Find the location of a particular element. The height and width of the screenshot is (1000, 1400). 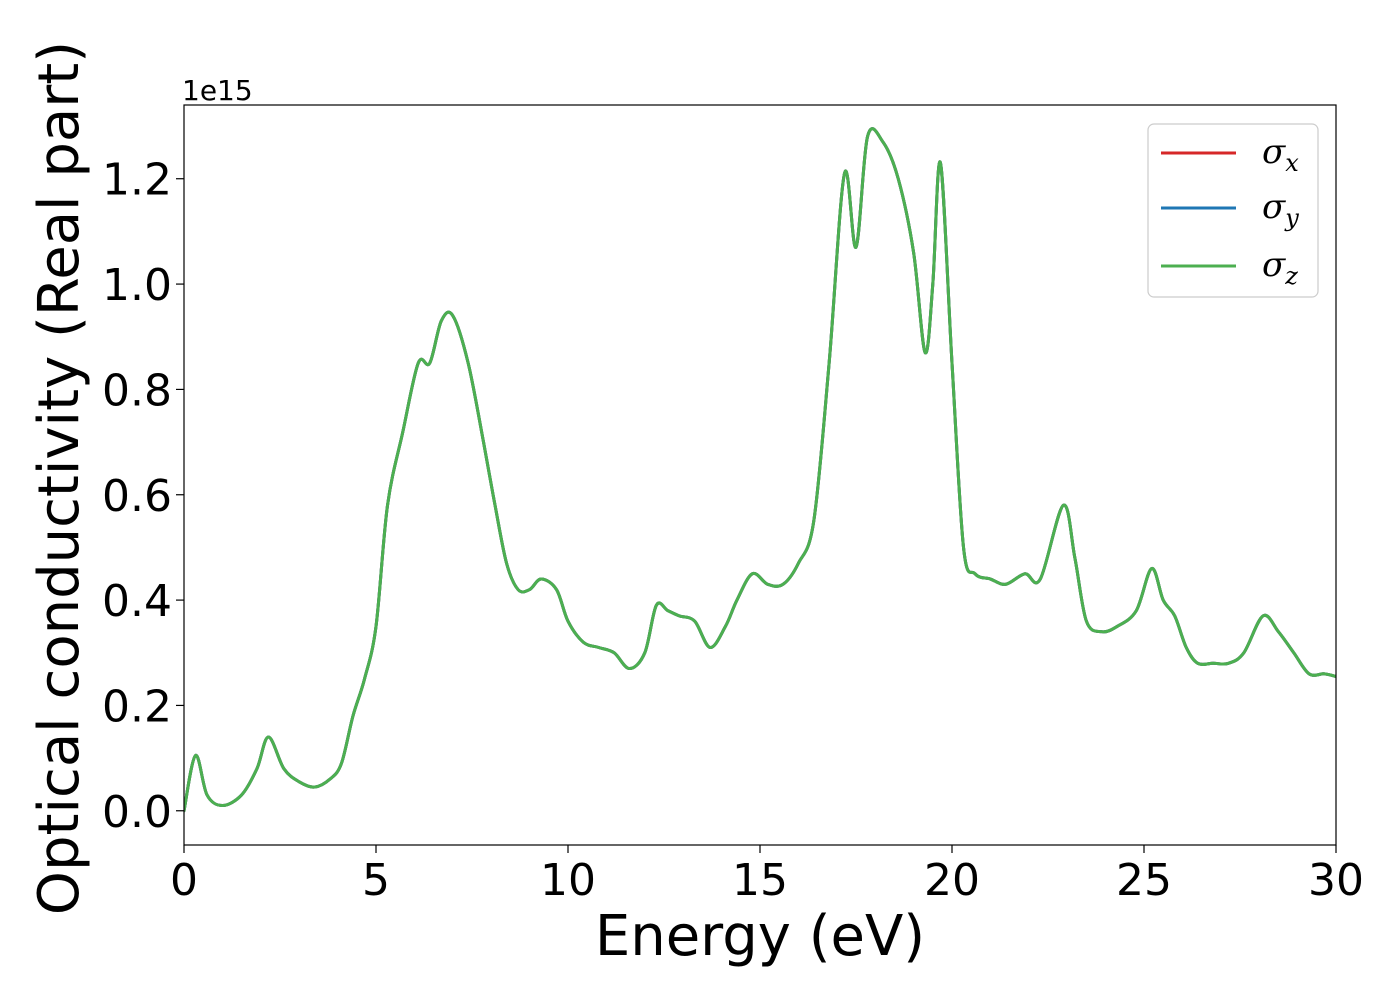

x-tick-label: 5 is located at coordinates (376, 880).